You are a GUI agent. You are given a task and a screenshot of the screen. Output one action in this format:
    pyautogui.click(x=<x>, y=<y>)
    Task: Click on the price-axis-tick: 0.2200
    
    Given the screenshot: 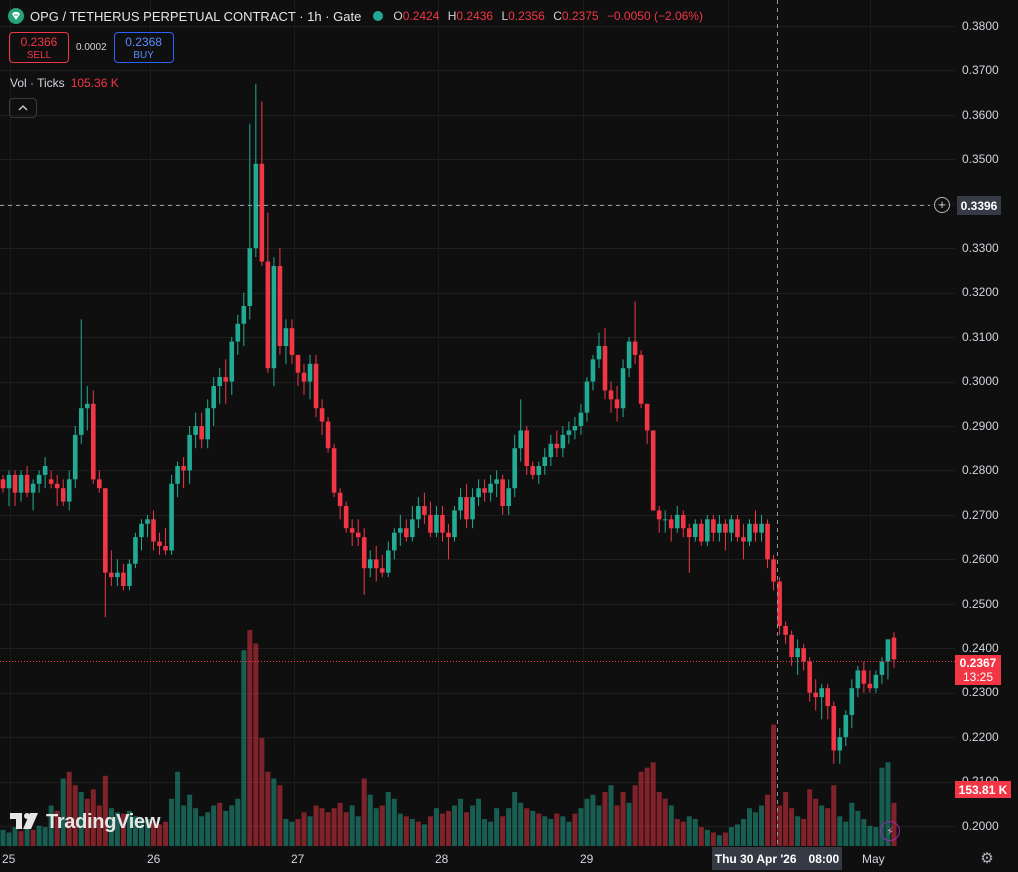 What is the action you would take?
    pyautogui.click(x=980, y=737)
    